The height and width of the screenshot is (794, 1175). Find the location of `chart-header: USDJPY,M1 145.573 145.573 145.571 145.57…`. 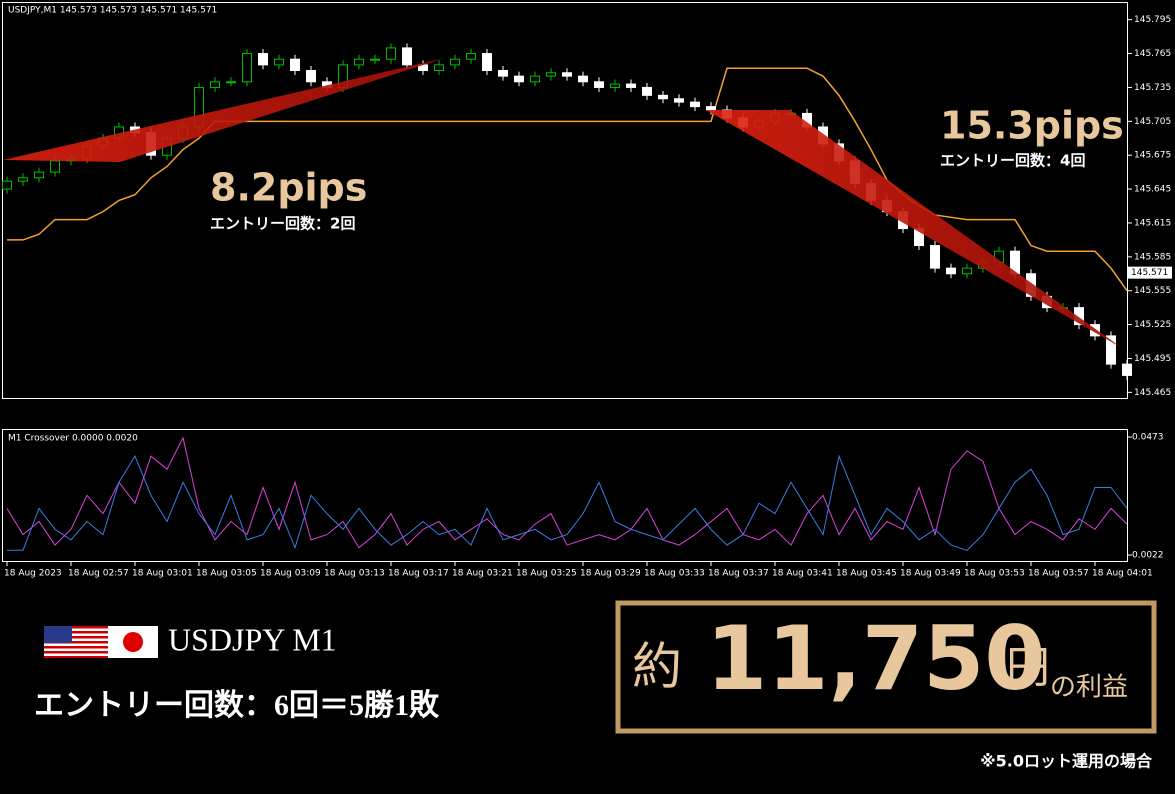

chart-header: USDJPY,M1 145.573 145.573 145.571 145.57… is located at coordinates (112, 11).